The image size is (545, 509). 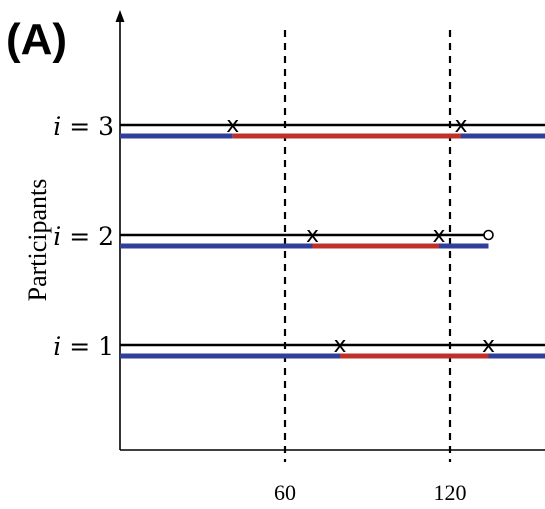 I want to click on y-axis-arrowhead, so click(x=120, y=16).